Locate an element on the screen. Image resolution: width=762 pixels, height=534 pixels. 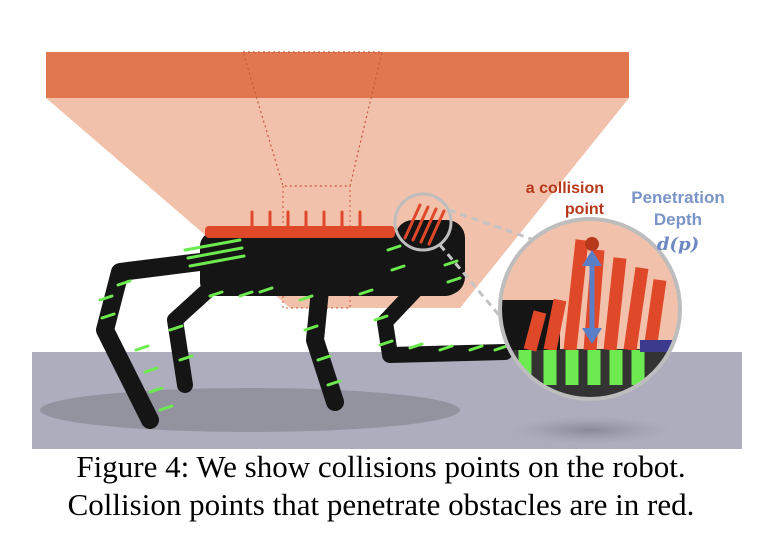
zoom-circle-border is located at coordinates (590, 309).